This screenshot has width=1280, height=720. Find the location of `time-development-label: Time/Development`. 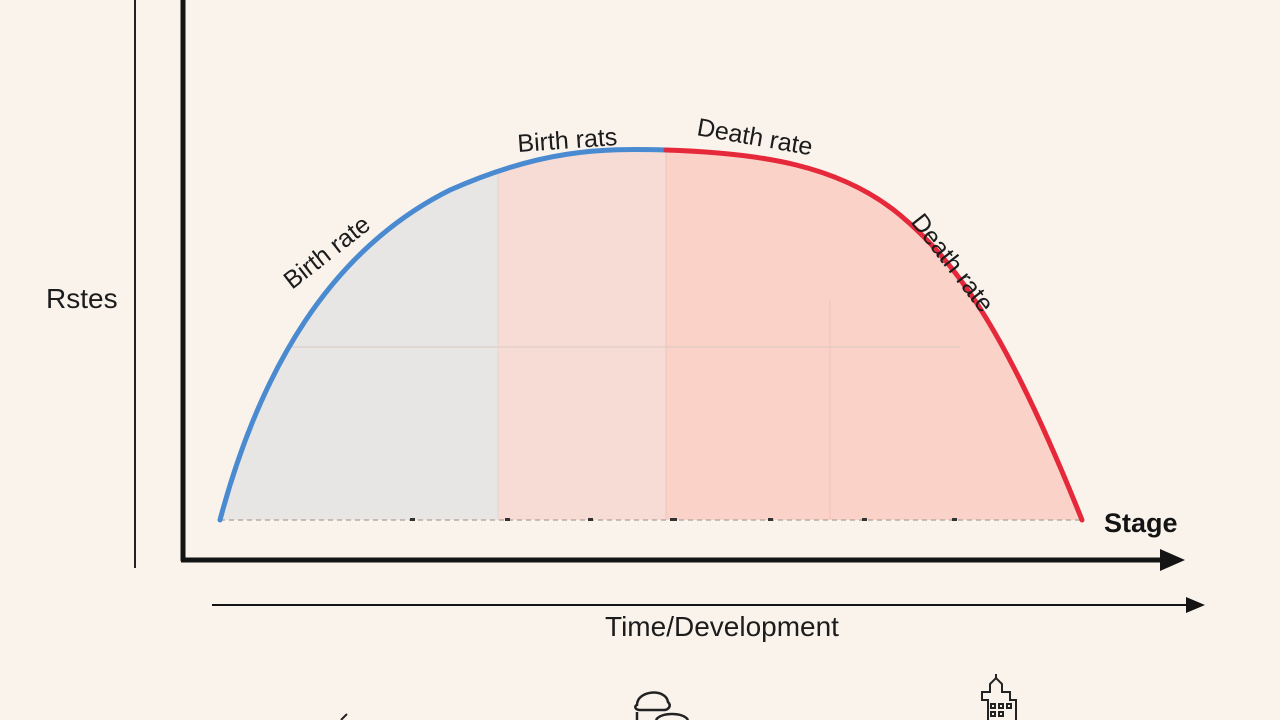

time-development-label: Time/Development is located at coordinates (722, 626).